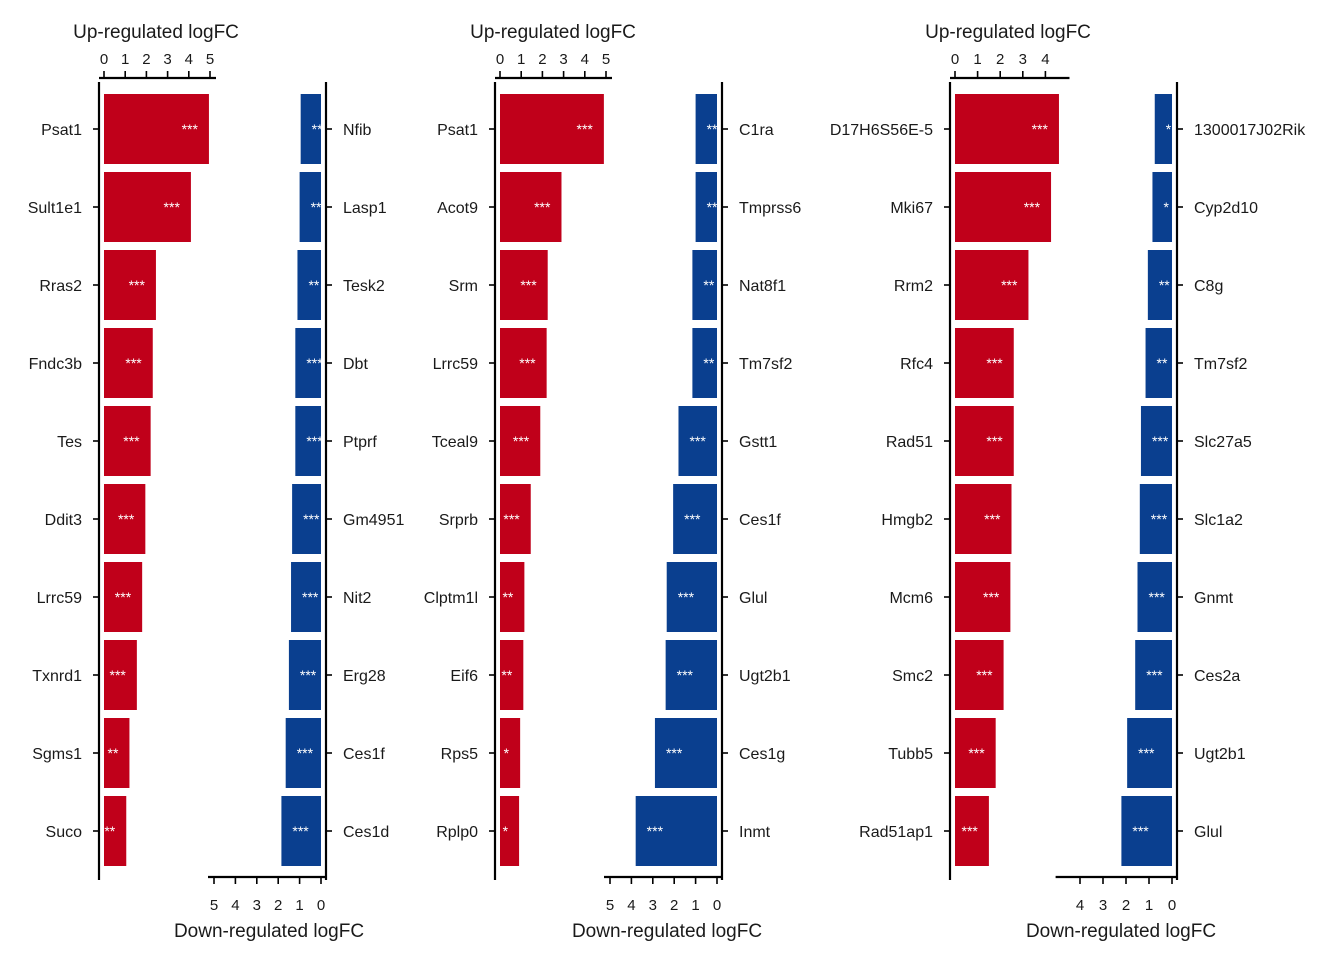  Describe the element at coordinates (1217, 676) in the screenshot. I see `down-gene-label: Ces2a` at that location.